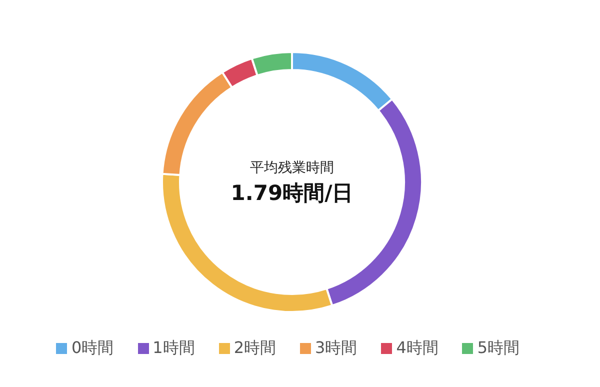 Image resolution: width=600 pixels, height=387 pixels. I want to click on text: 1.79時間/日, so click(292, 193).